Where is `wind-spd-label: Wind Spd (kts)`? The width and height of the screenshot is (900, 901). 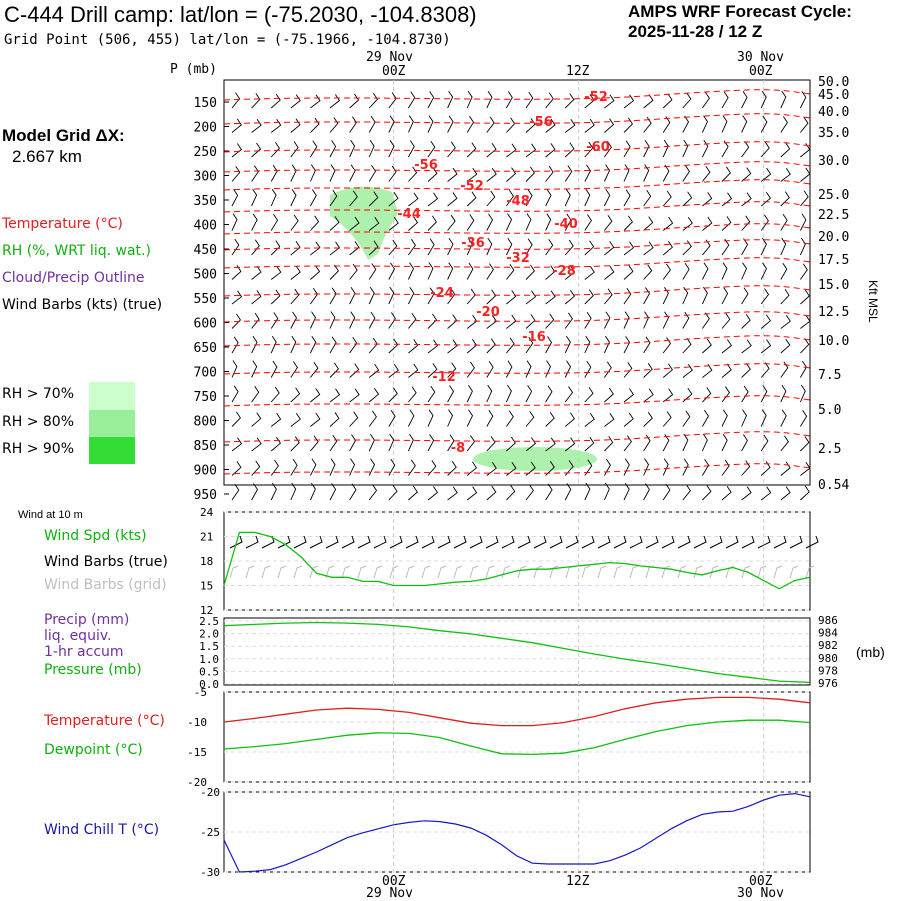 wind-spd-label: Wind Spd (kts) is located at coordinates (95, 536).